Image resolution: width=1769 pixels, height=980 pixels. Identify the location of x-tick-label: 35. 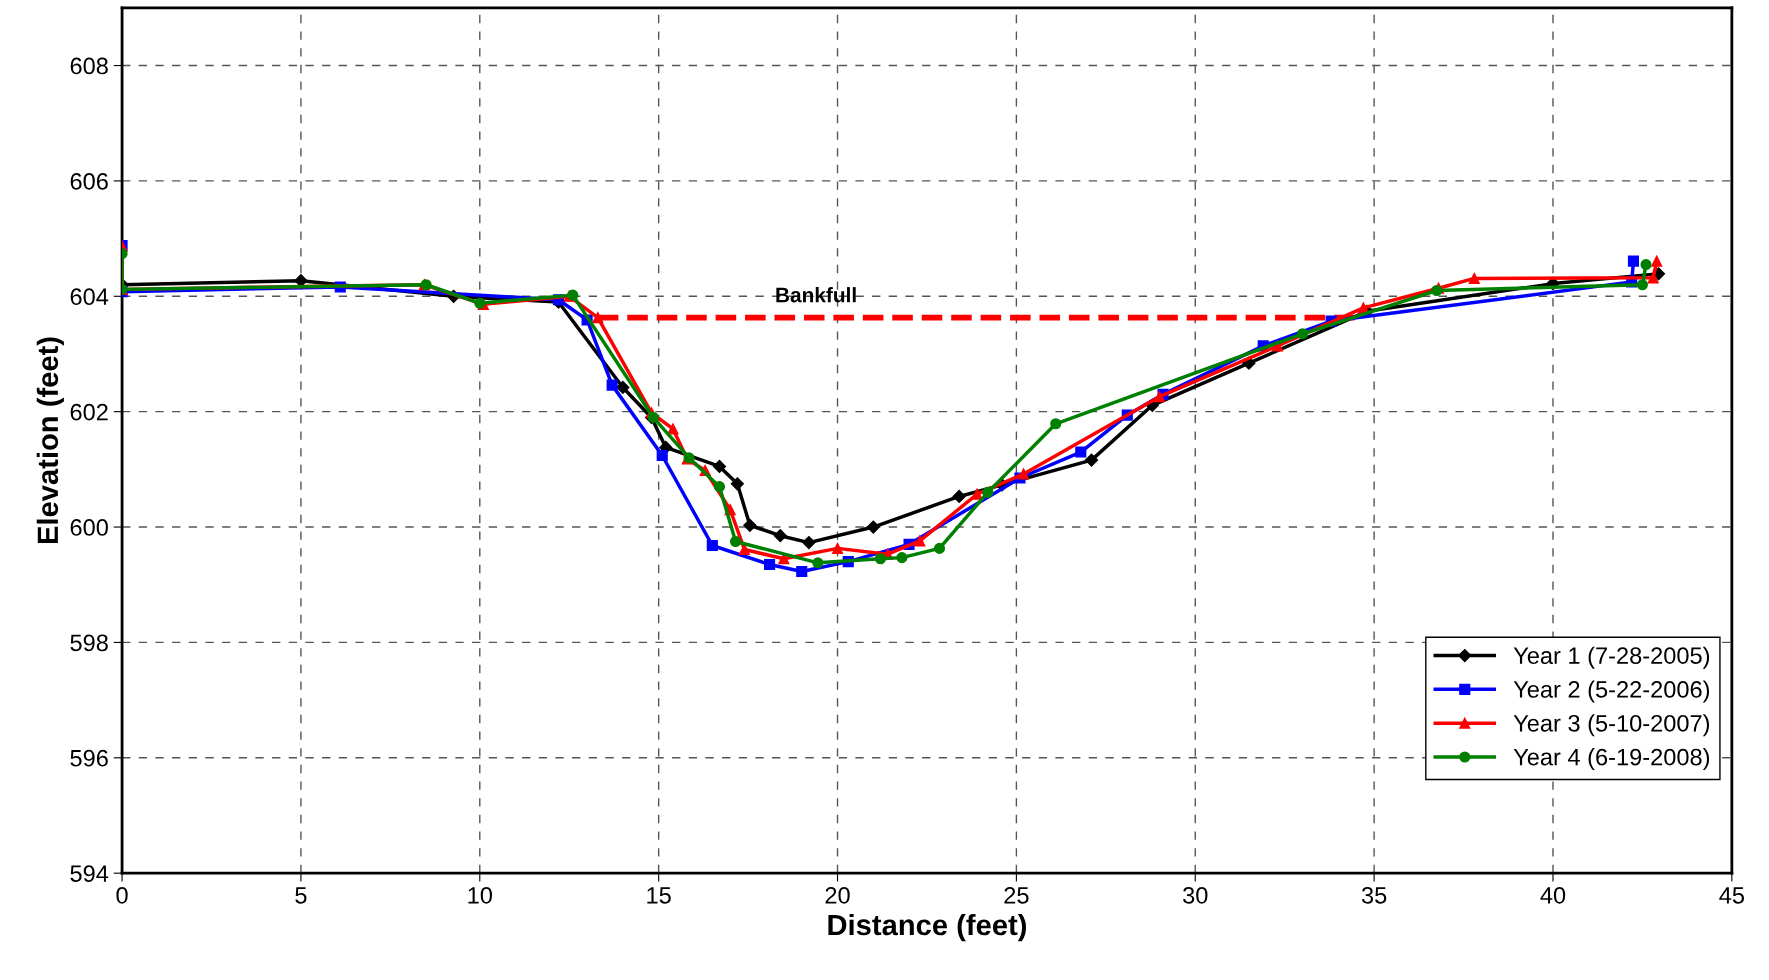
(1374, 895).